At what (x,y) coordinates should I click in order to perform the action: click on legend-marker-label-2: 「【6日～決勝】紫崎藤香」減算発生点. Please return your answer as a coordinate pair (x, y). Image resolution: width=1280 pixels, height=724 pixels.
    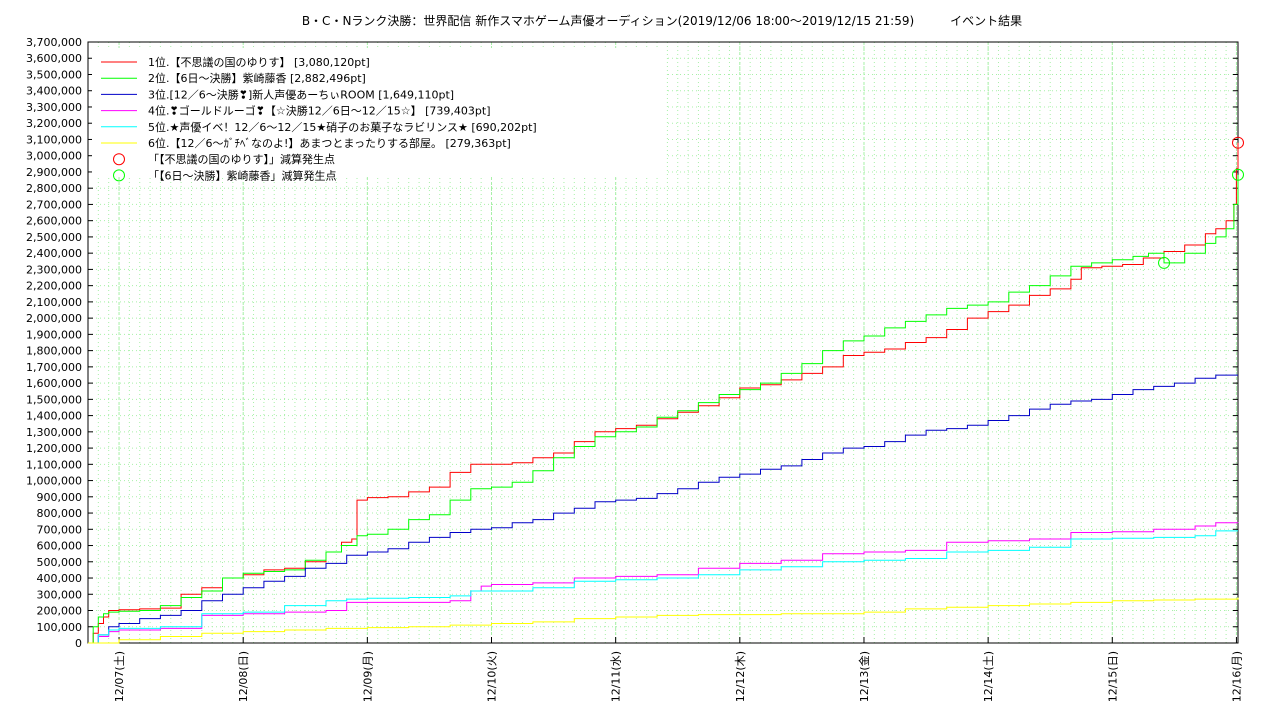
    Looking at the image, I should click on (242, 175).